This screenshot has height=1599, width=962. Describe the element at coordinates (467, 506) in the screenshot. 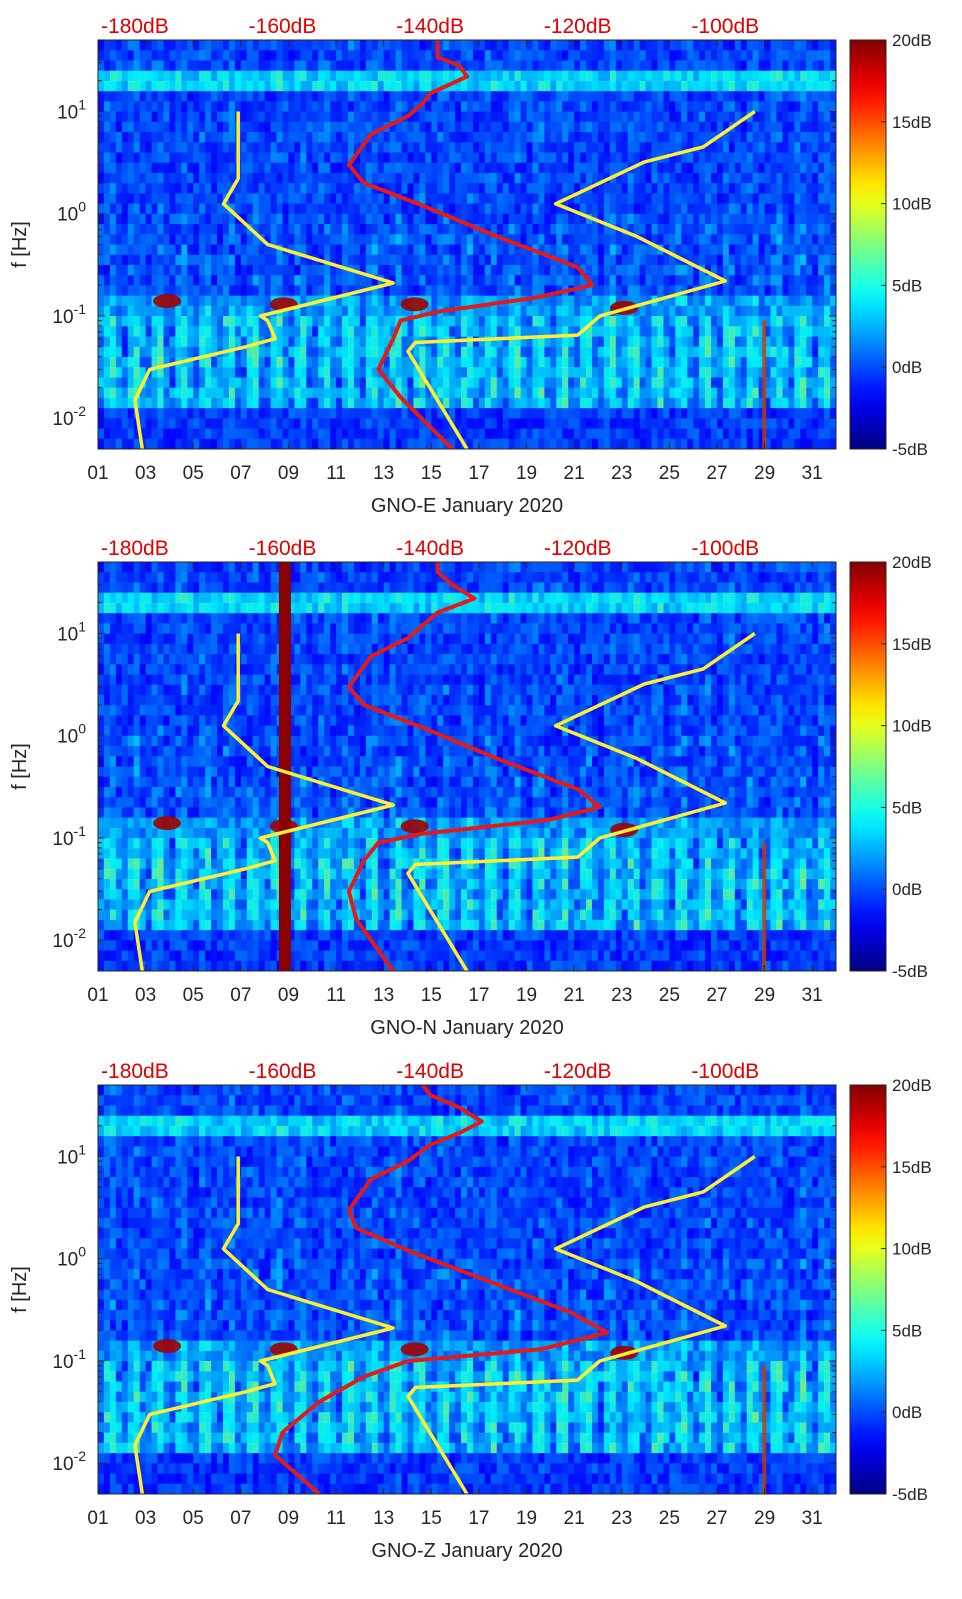

I see `x-axis-title: GNO-E January 2020` at that location.